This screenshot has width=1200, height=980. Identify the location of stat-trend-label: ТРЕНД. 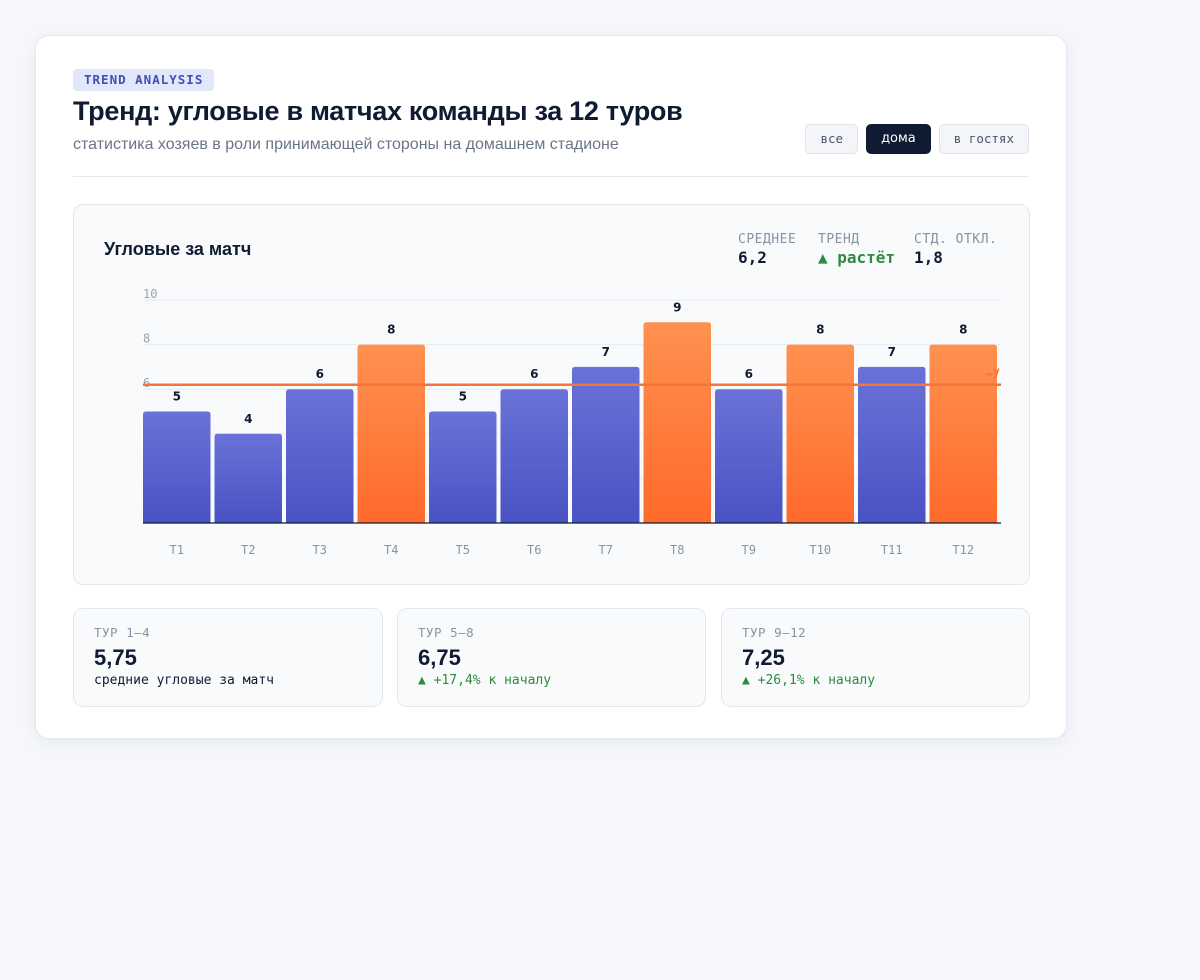
(839, 239).